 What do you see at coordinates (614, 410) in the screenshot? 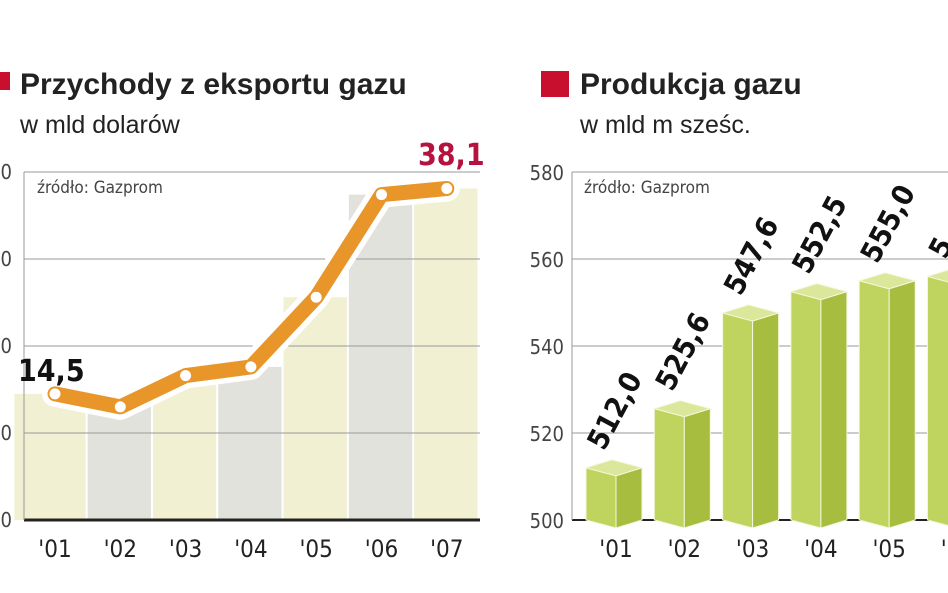
I see `bar-value-label: 512,0` at bounding box center [614, 410].